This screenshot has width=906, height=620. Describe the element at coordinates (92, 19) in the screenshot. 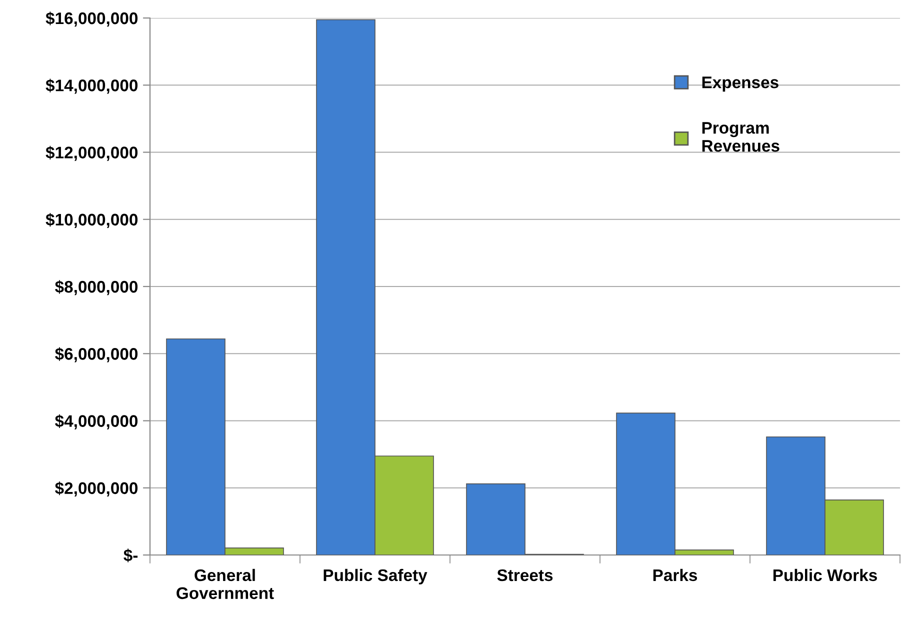

I see `y-tick-label: $16,000,000` at that location.